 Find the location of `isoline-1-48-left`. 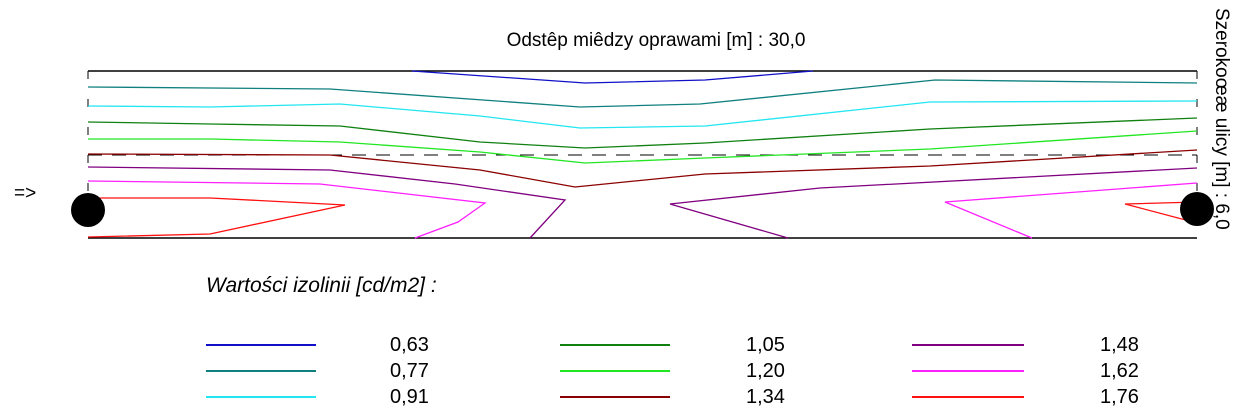

isoline-1-48-left is located at coordinates (327, 202).